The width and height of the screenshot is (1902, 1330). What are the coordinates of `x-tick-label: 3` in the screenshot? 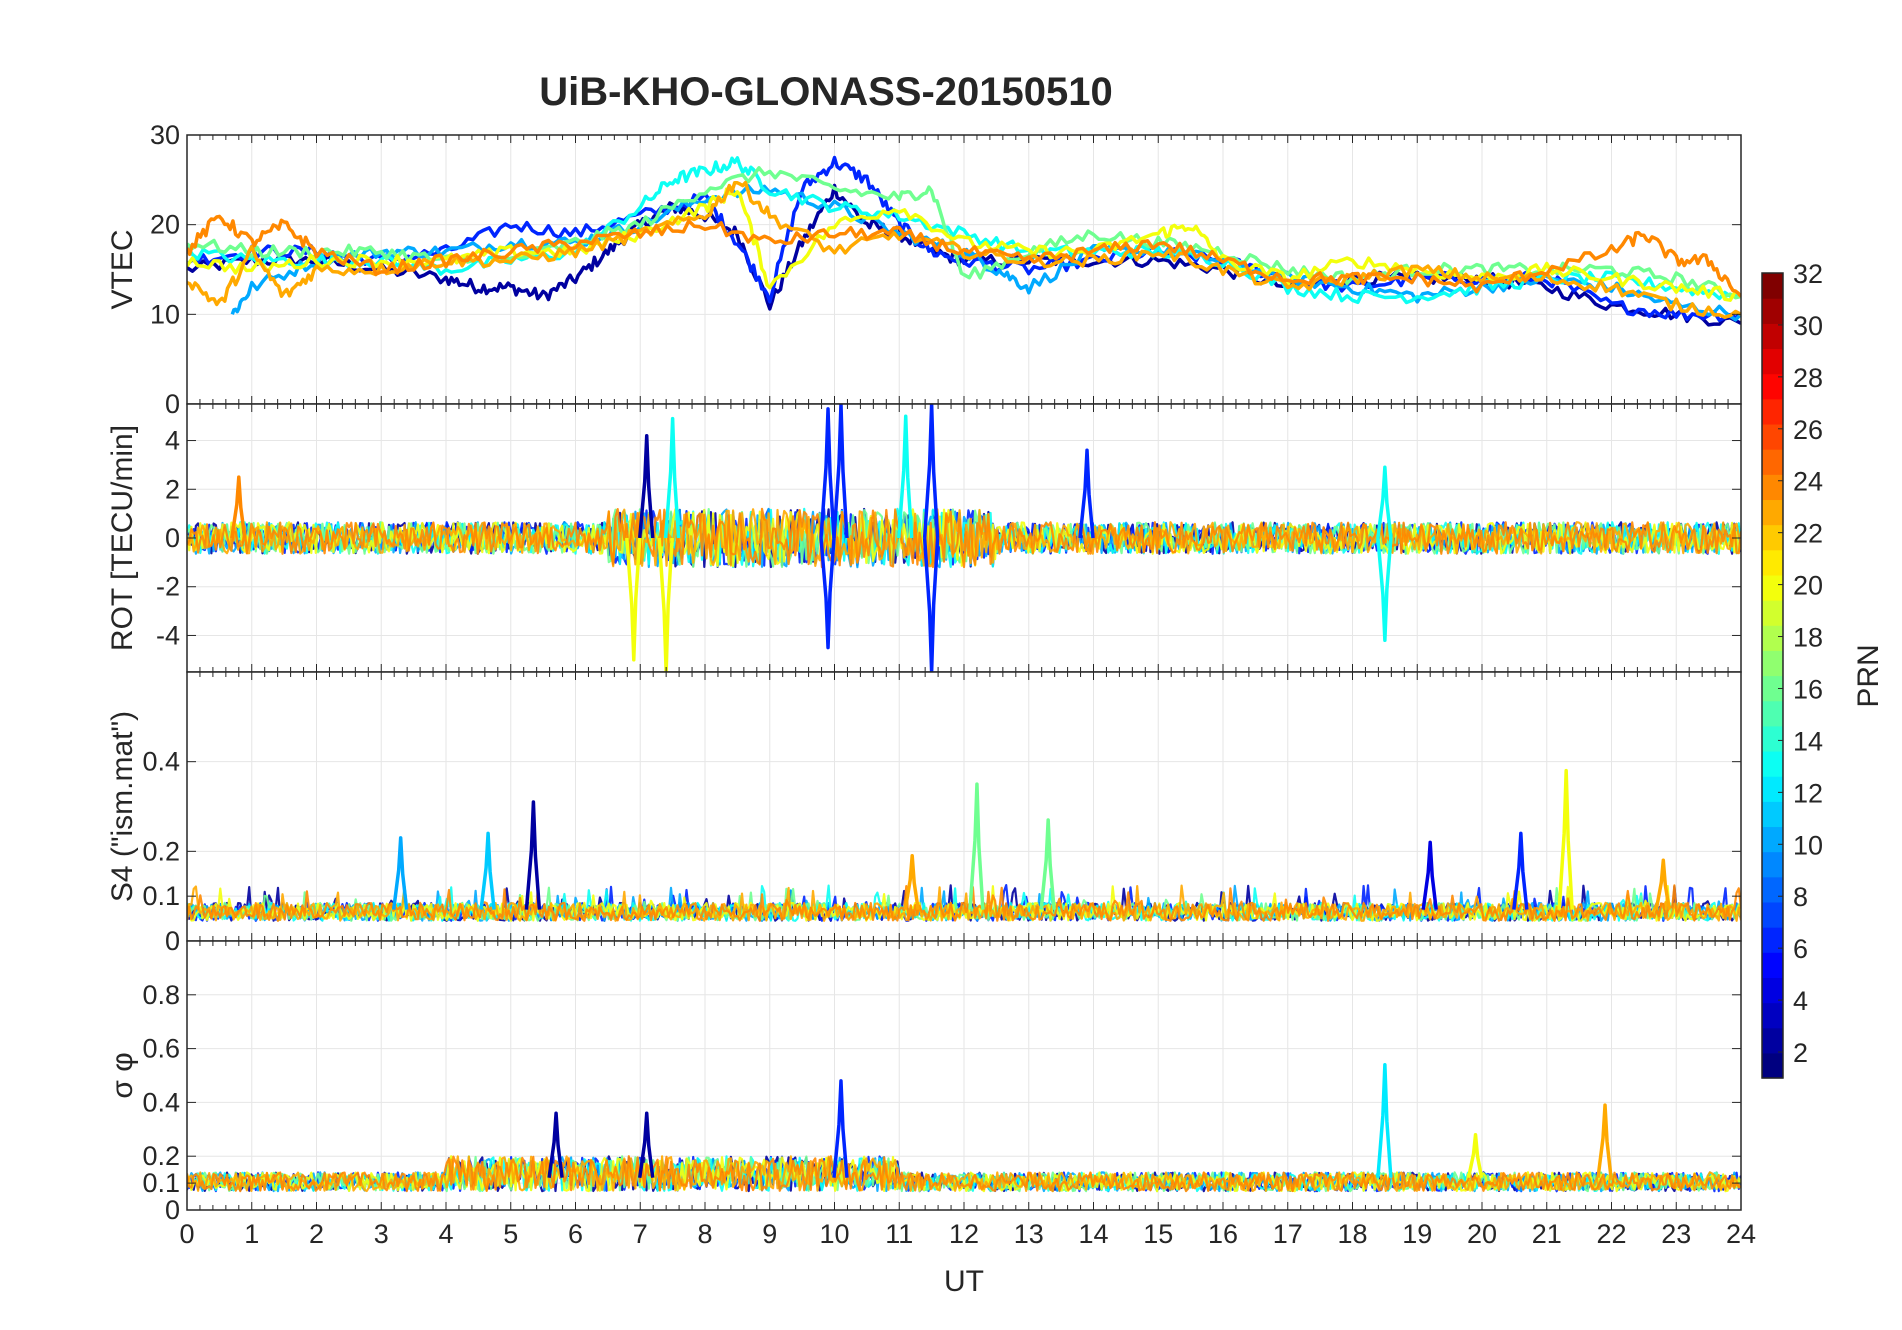 It's located at (381, 1234).